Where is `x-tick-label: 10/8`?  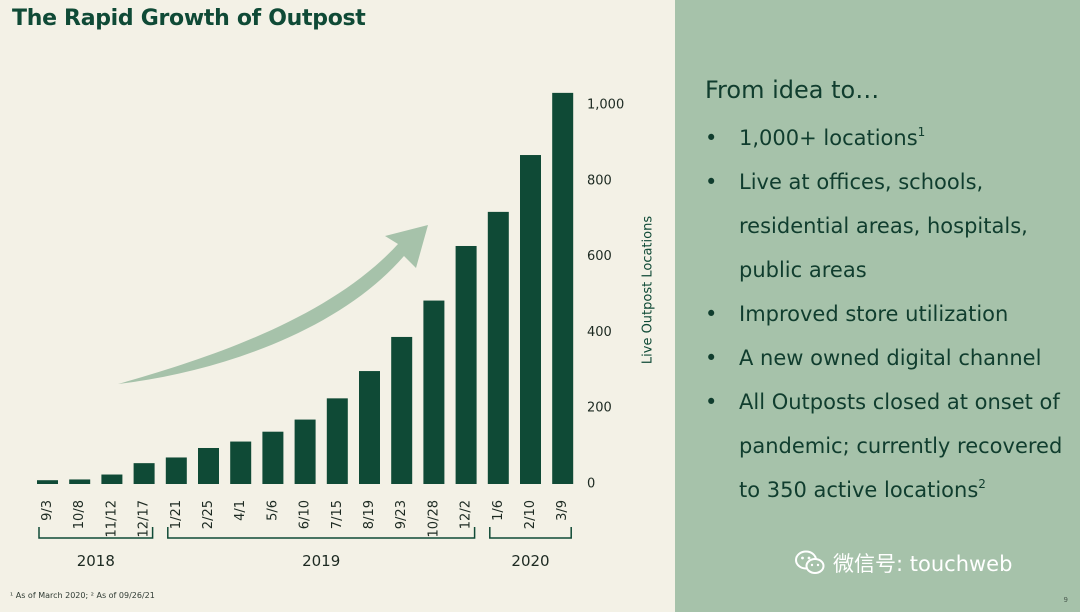
x-tick-label: 10/8 is located at coordinates (79, 514).